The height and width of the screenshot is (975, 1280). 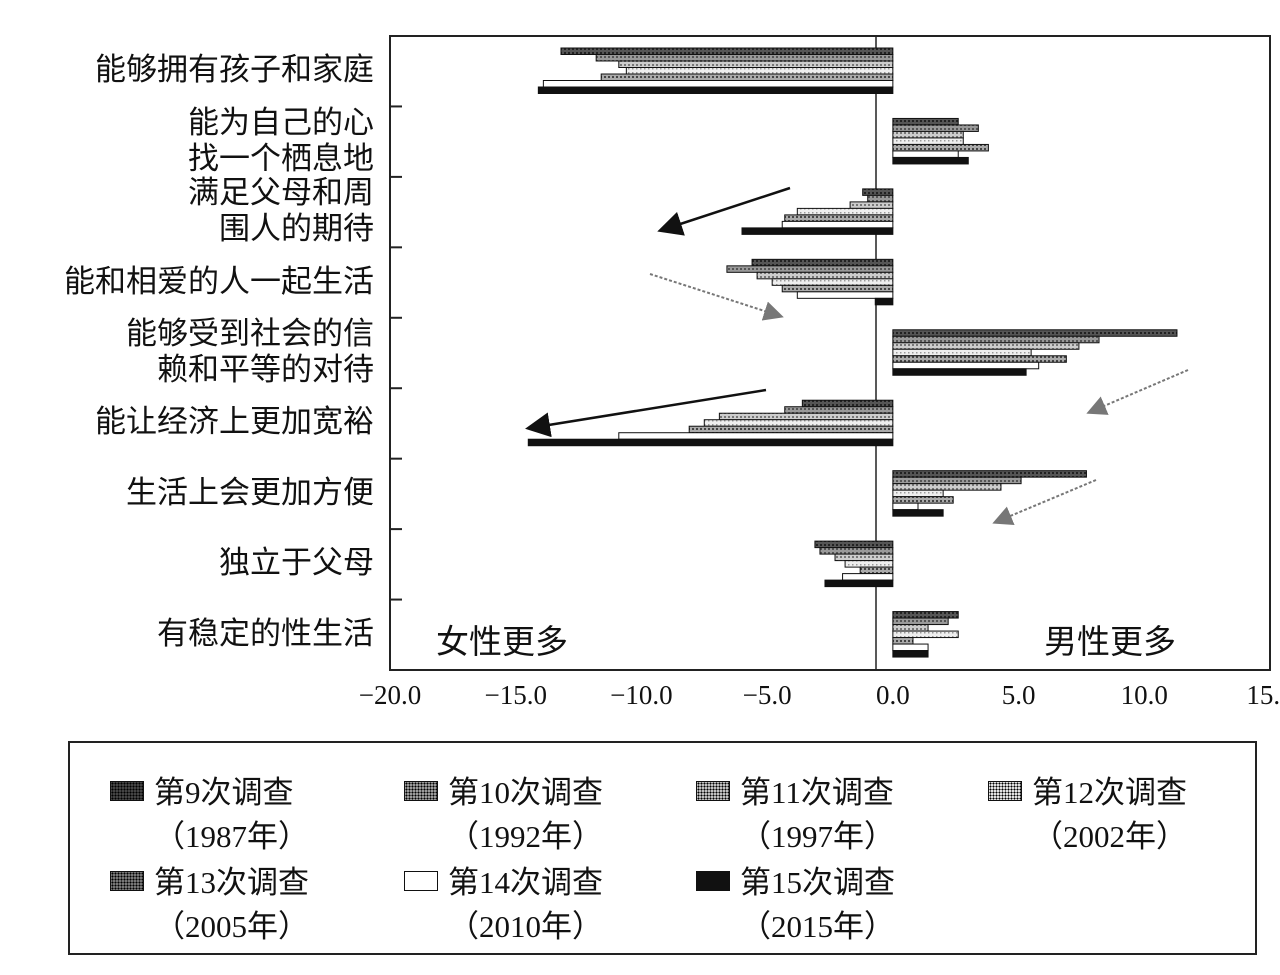 I want to click on legend-series-name: 第11次调查, so click(x=817, y=792).